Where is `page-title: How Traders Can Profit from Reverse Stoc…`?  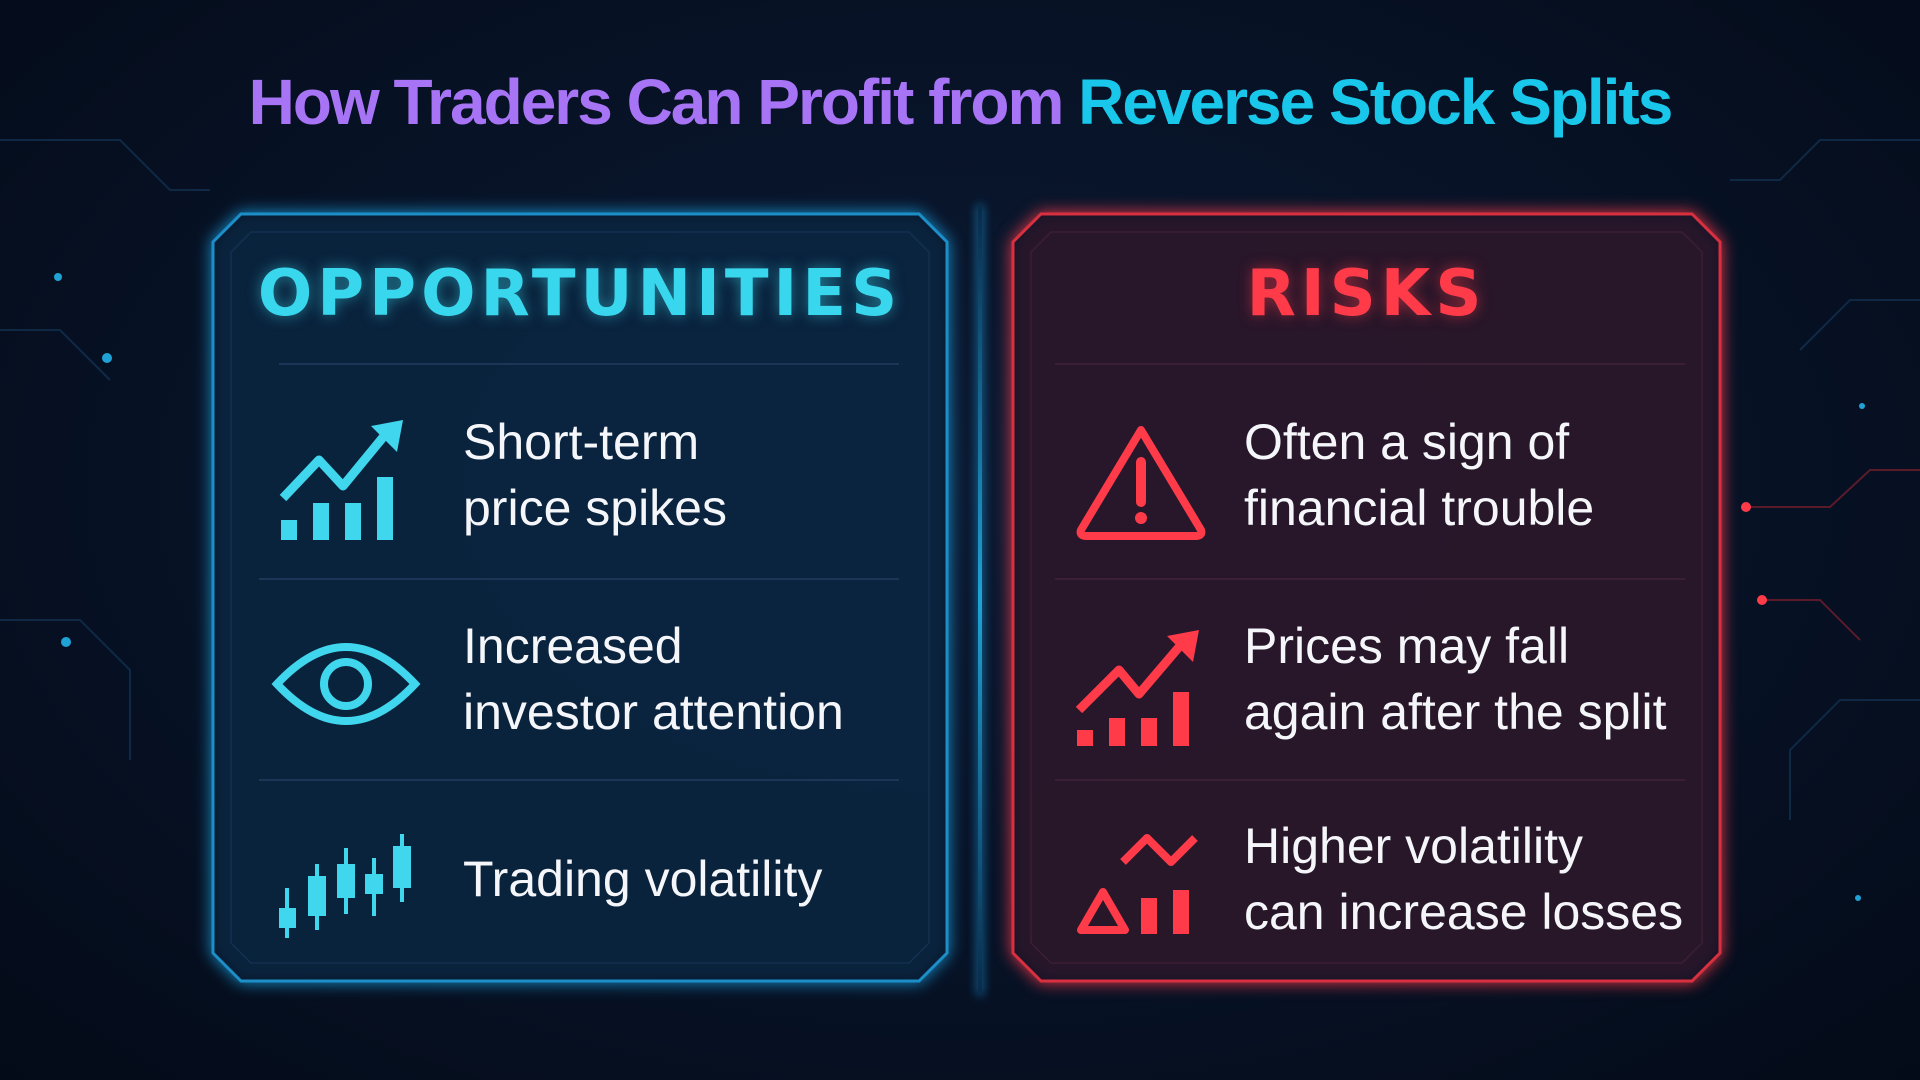
page-title: How Traders Can Profit from Reverse Stoc… is located at coordinates (960, 102).